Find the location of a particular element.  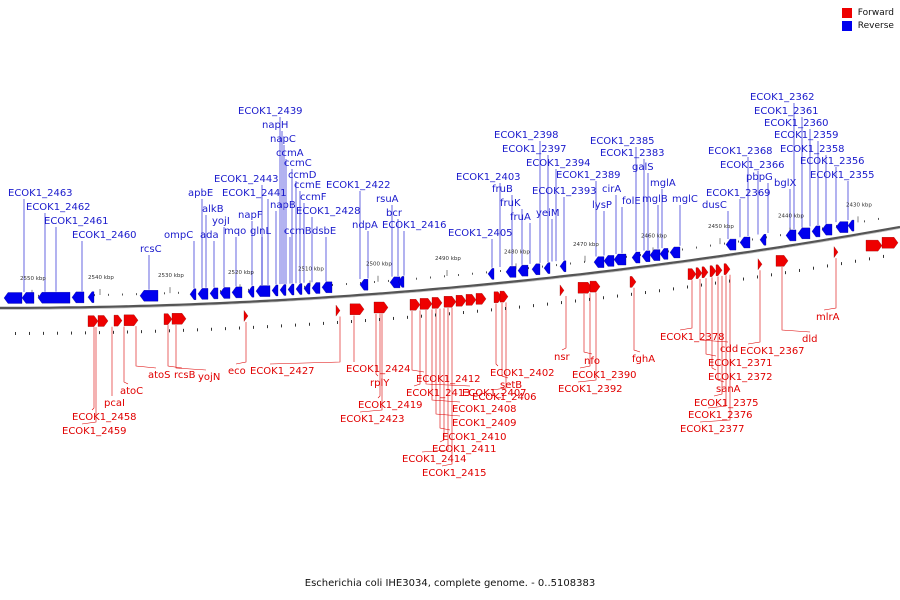

gene-label-reverse: napB is located at coordinates (283, 205).